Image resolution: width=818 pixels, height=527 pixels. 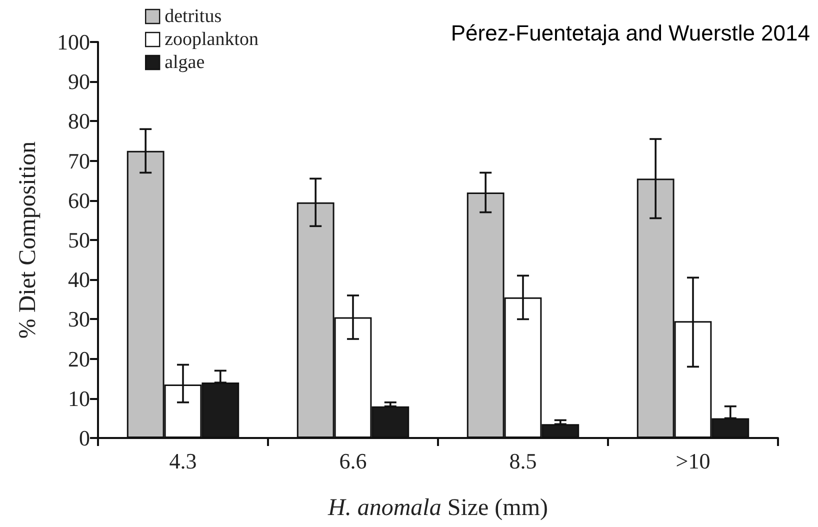 I want to click on y-axis-title: % Diet Composition, so click(x=28, y=240).